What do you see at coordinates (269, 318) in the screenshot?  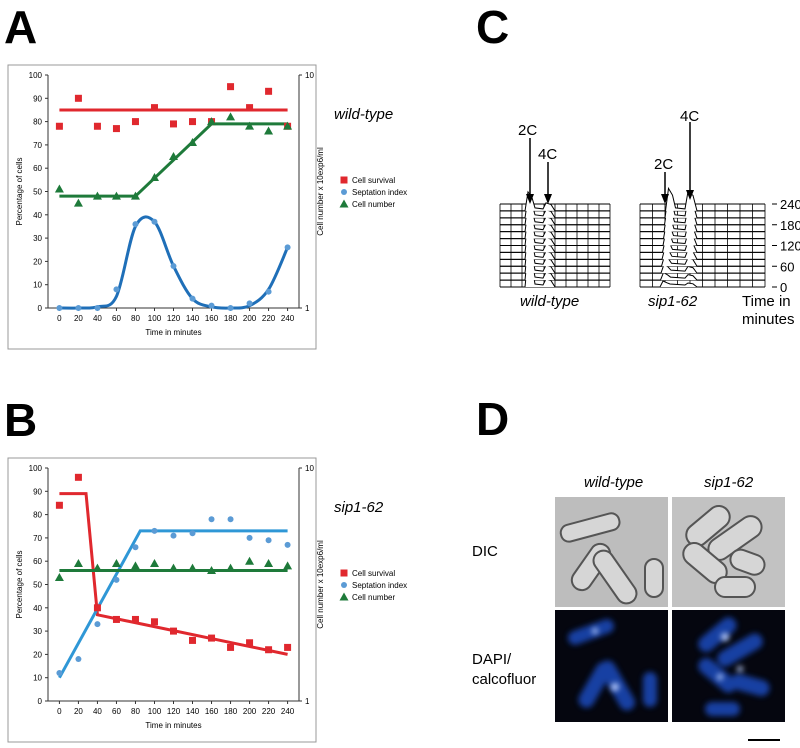 I see `x-tick-label: 220` at bounding box center [269, 318].